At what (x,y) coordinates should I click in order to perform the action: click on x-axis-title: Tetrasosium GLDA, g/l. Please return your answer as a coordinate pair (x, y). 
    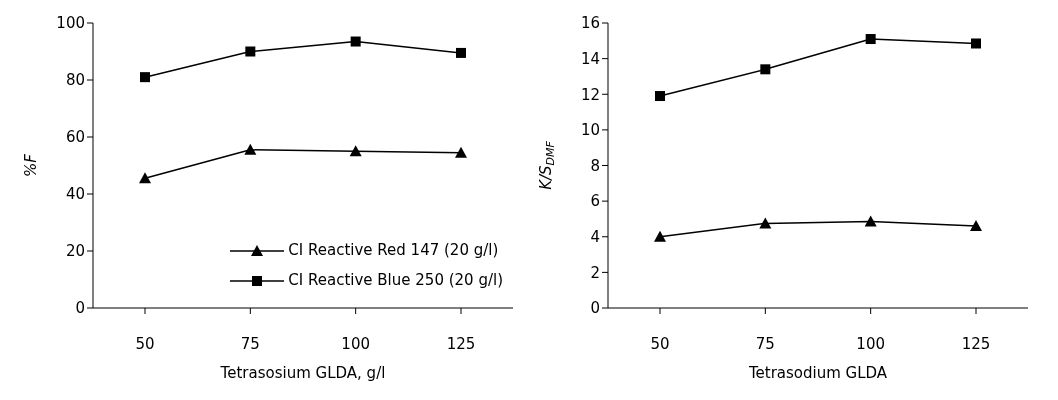
    Looking at the image, I should click on (302, 373).